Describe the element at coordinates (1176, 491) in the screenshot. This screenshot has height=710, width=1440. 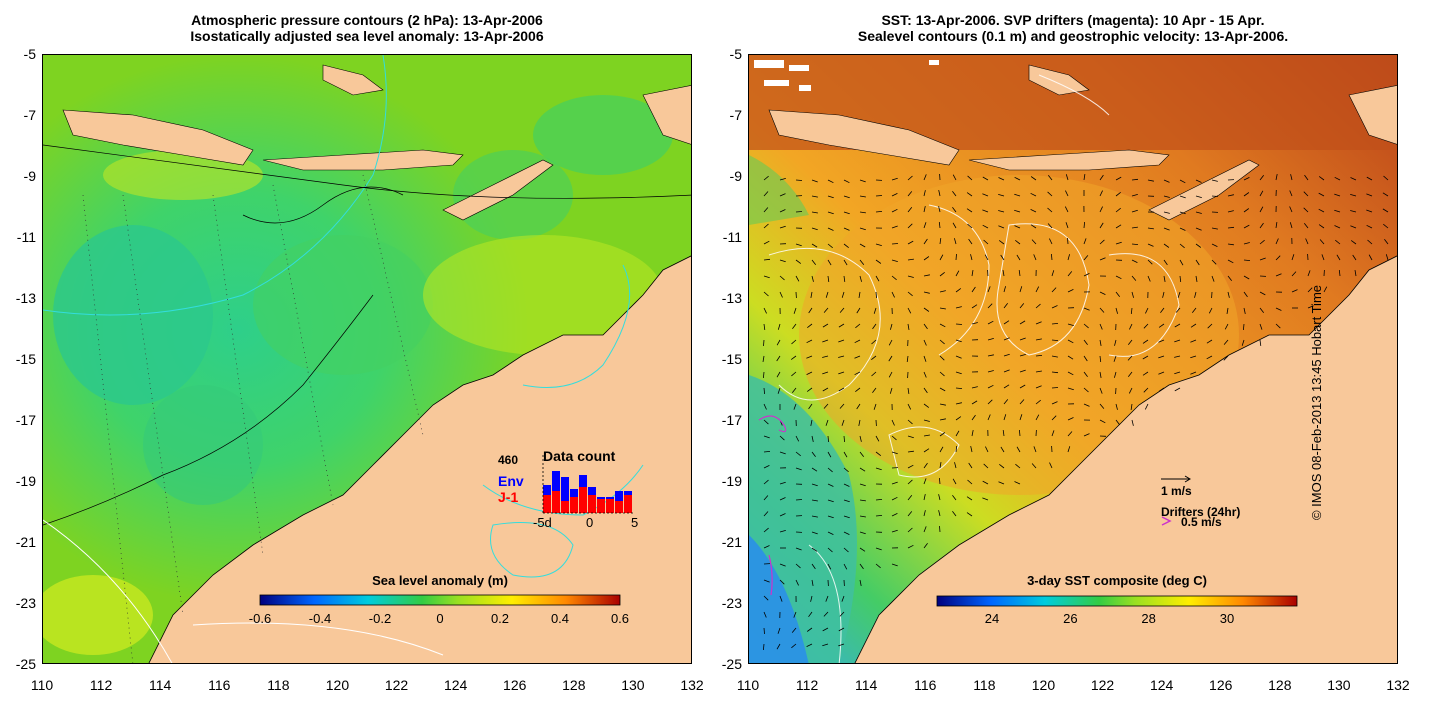
I see `velocity-scale-label: 1 m/s` at that location.